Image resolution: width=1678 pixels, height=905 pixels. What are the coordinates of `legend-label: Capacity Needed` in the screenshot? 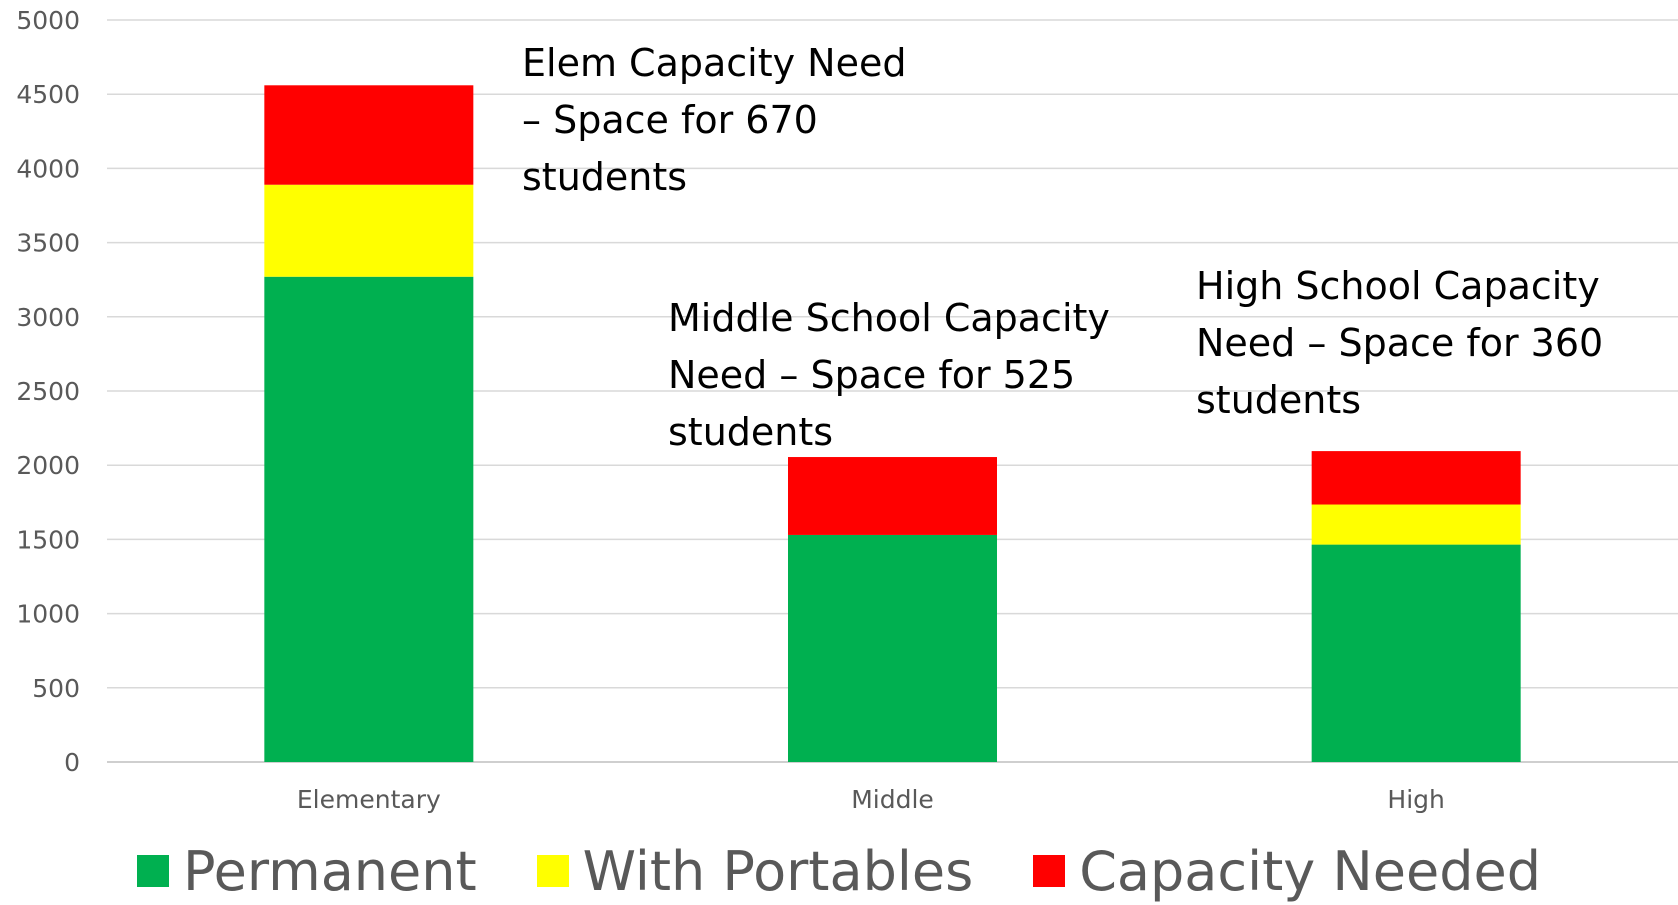 It's located at (1310, 871).